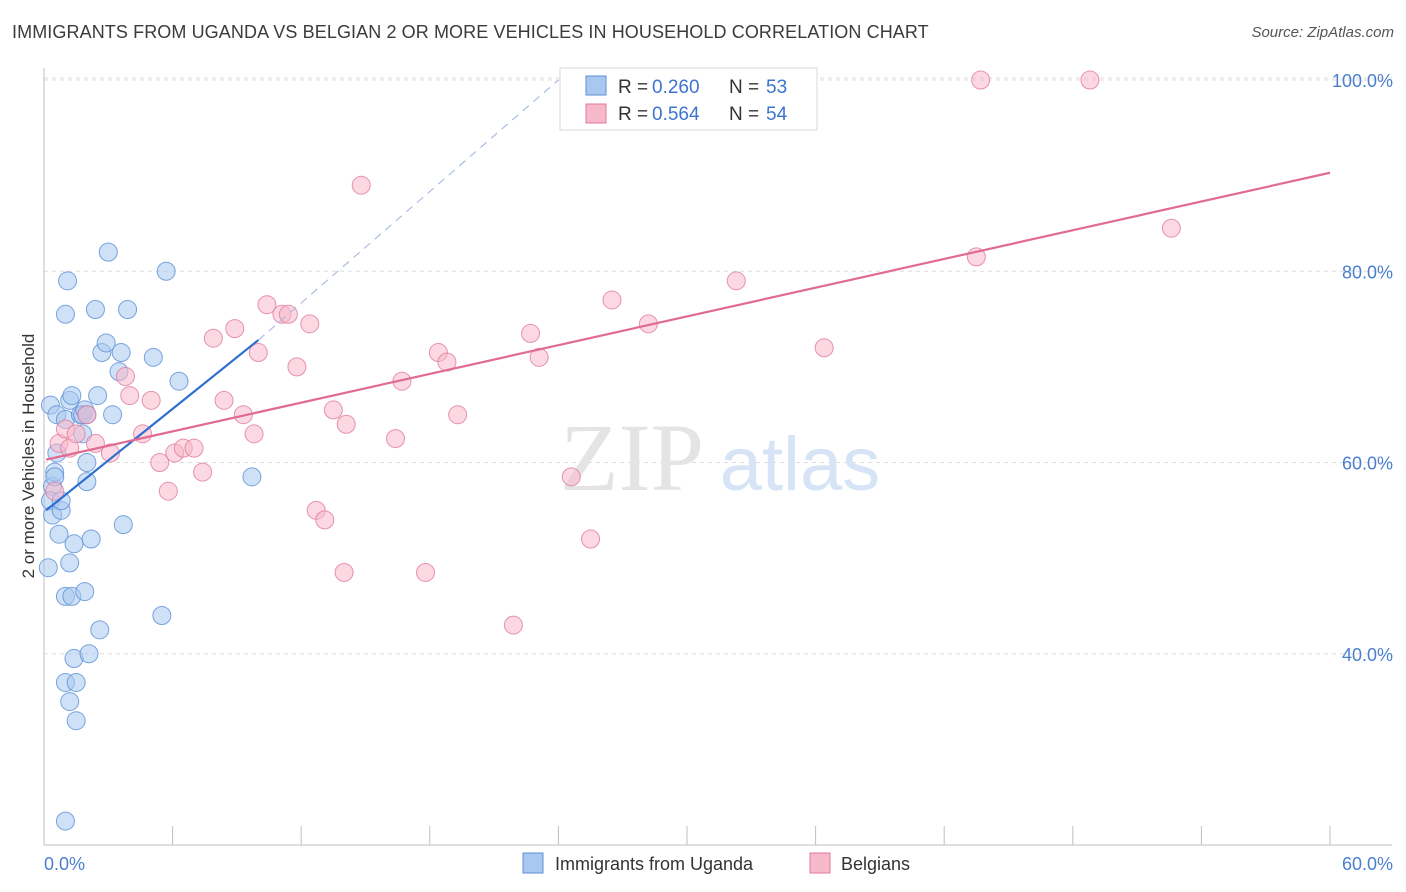  What do you see at coordinates (676, 114) in the screenshot?
I see `legend-box-r-value-belgian: 0.564` at bounding box center [676, 114].